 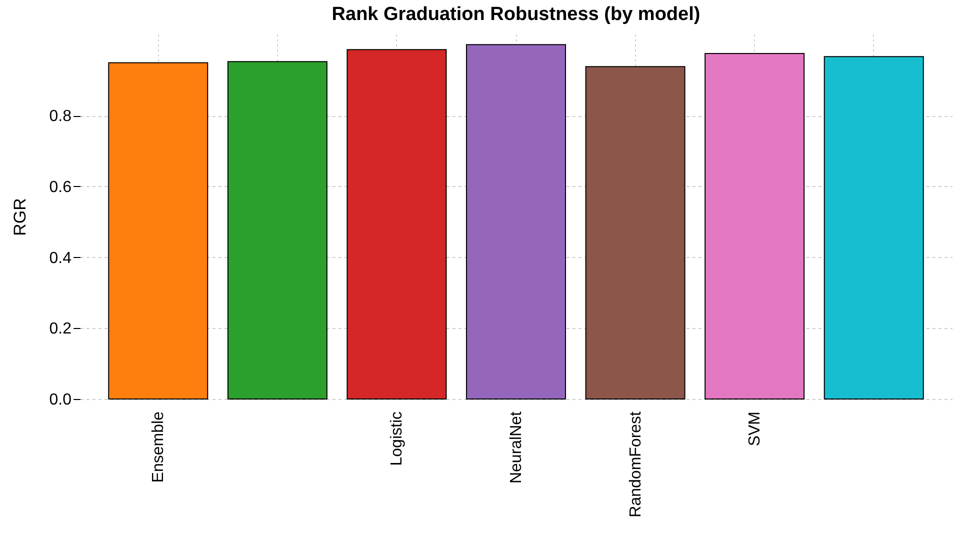 What do you see at coordinates (755, 429) in the screenshot?
I see `x-tick-label: SVM` at bounding box center [755, 429].